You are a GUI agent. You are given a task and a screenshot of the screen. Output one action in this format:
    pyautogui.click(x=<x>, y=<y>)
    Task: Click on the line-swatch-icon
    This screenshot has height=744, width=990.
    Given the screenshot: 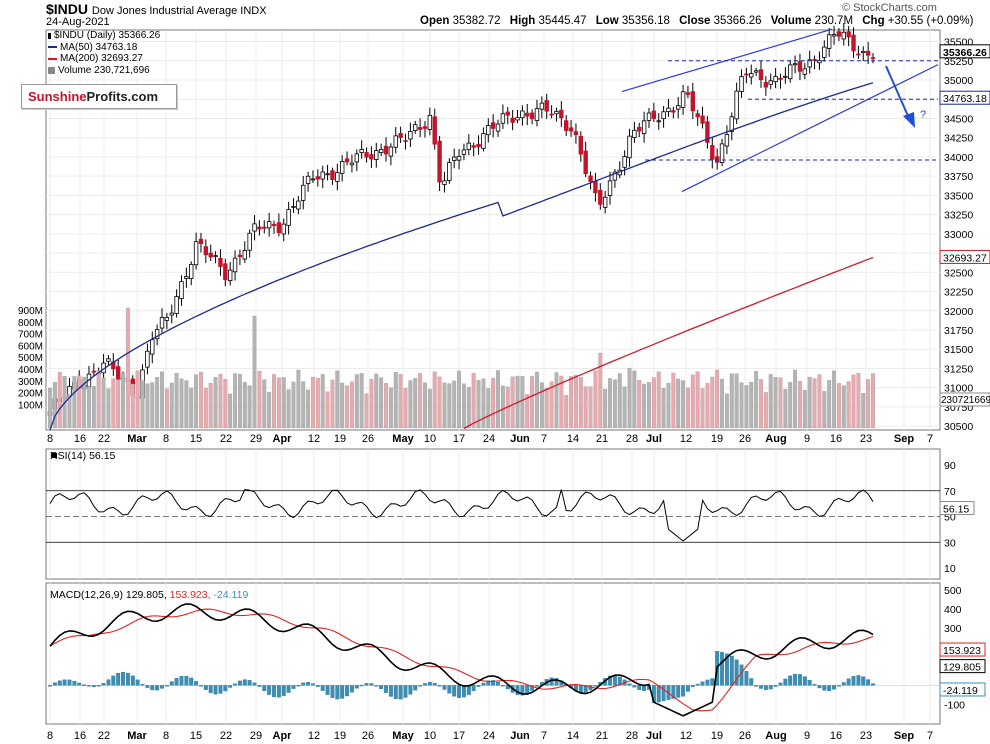 What is the action you would take?
    pyautogui.click(x=52, y=58)
    